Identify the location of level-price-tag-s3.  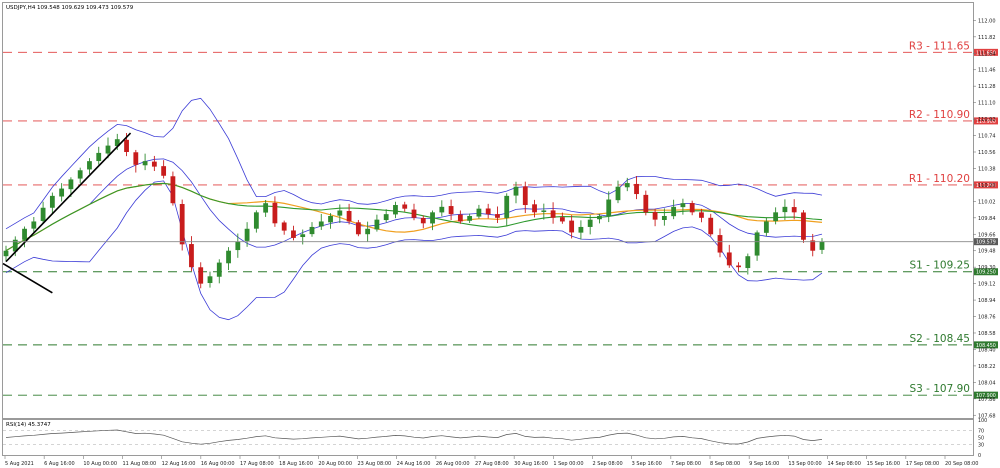
(986, 395).